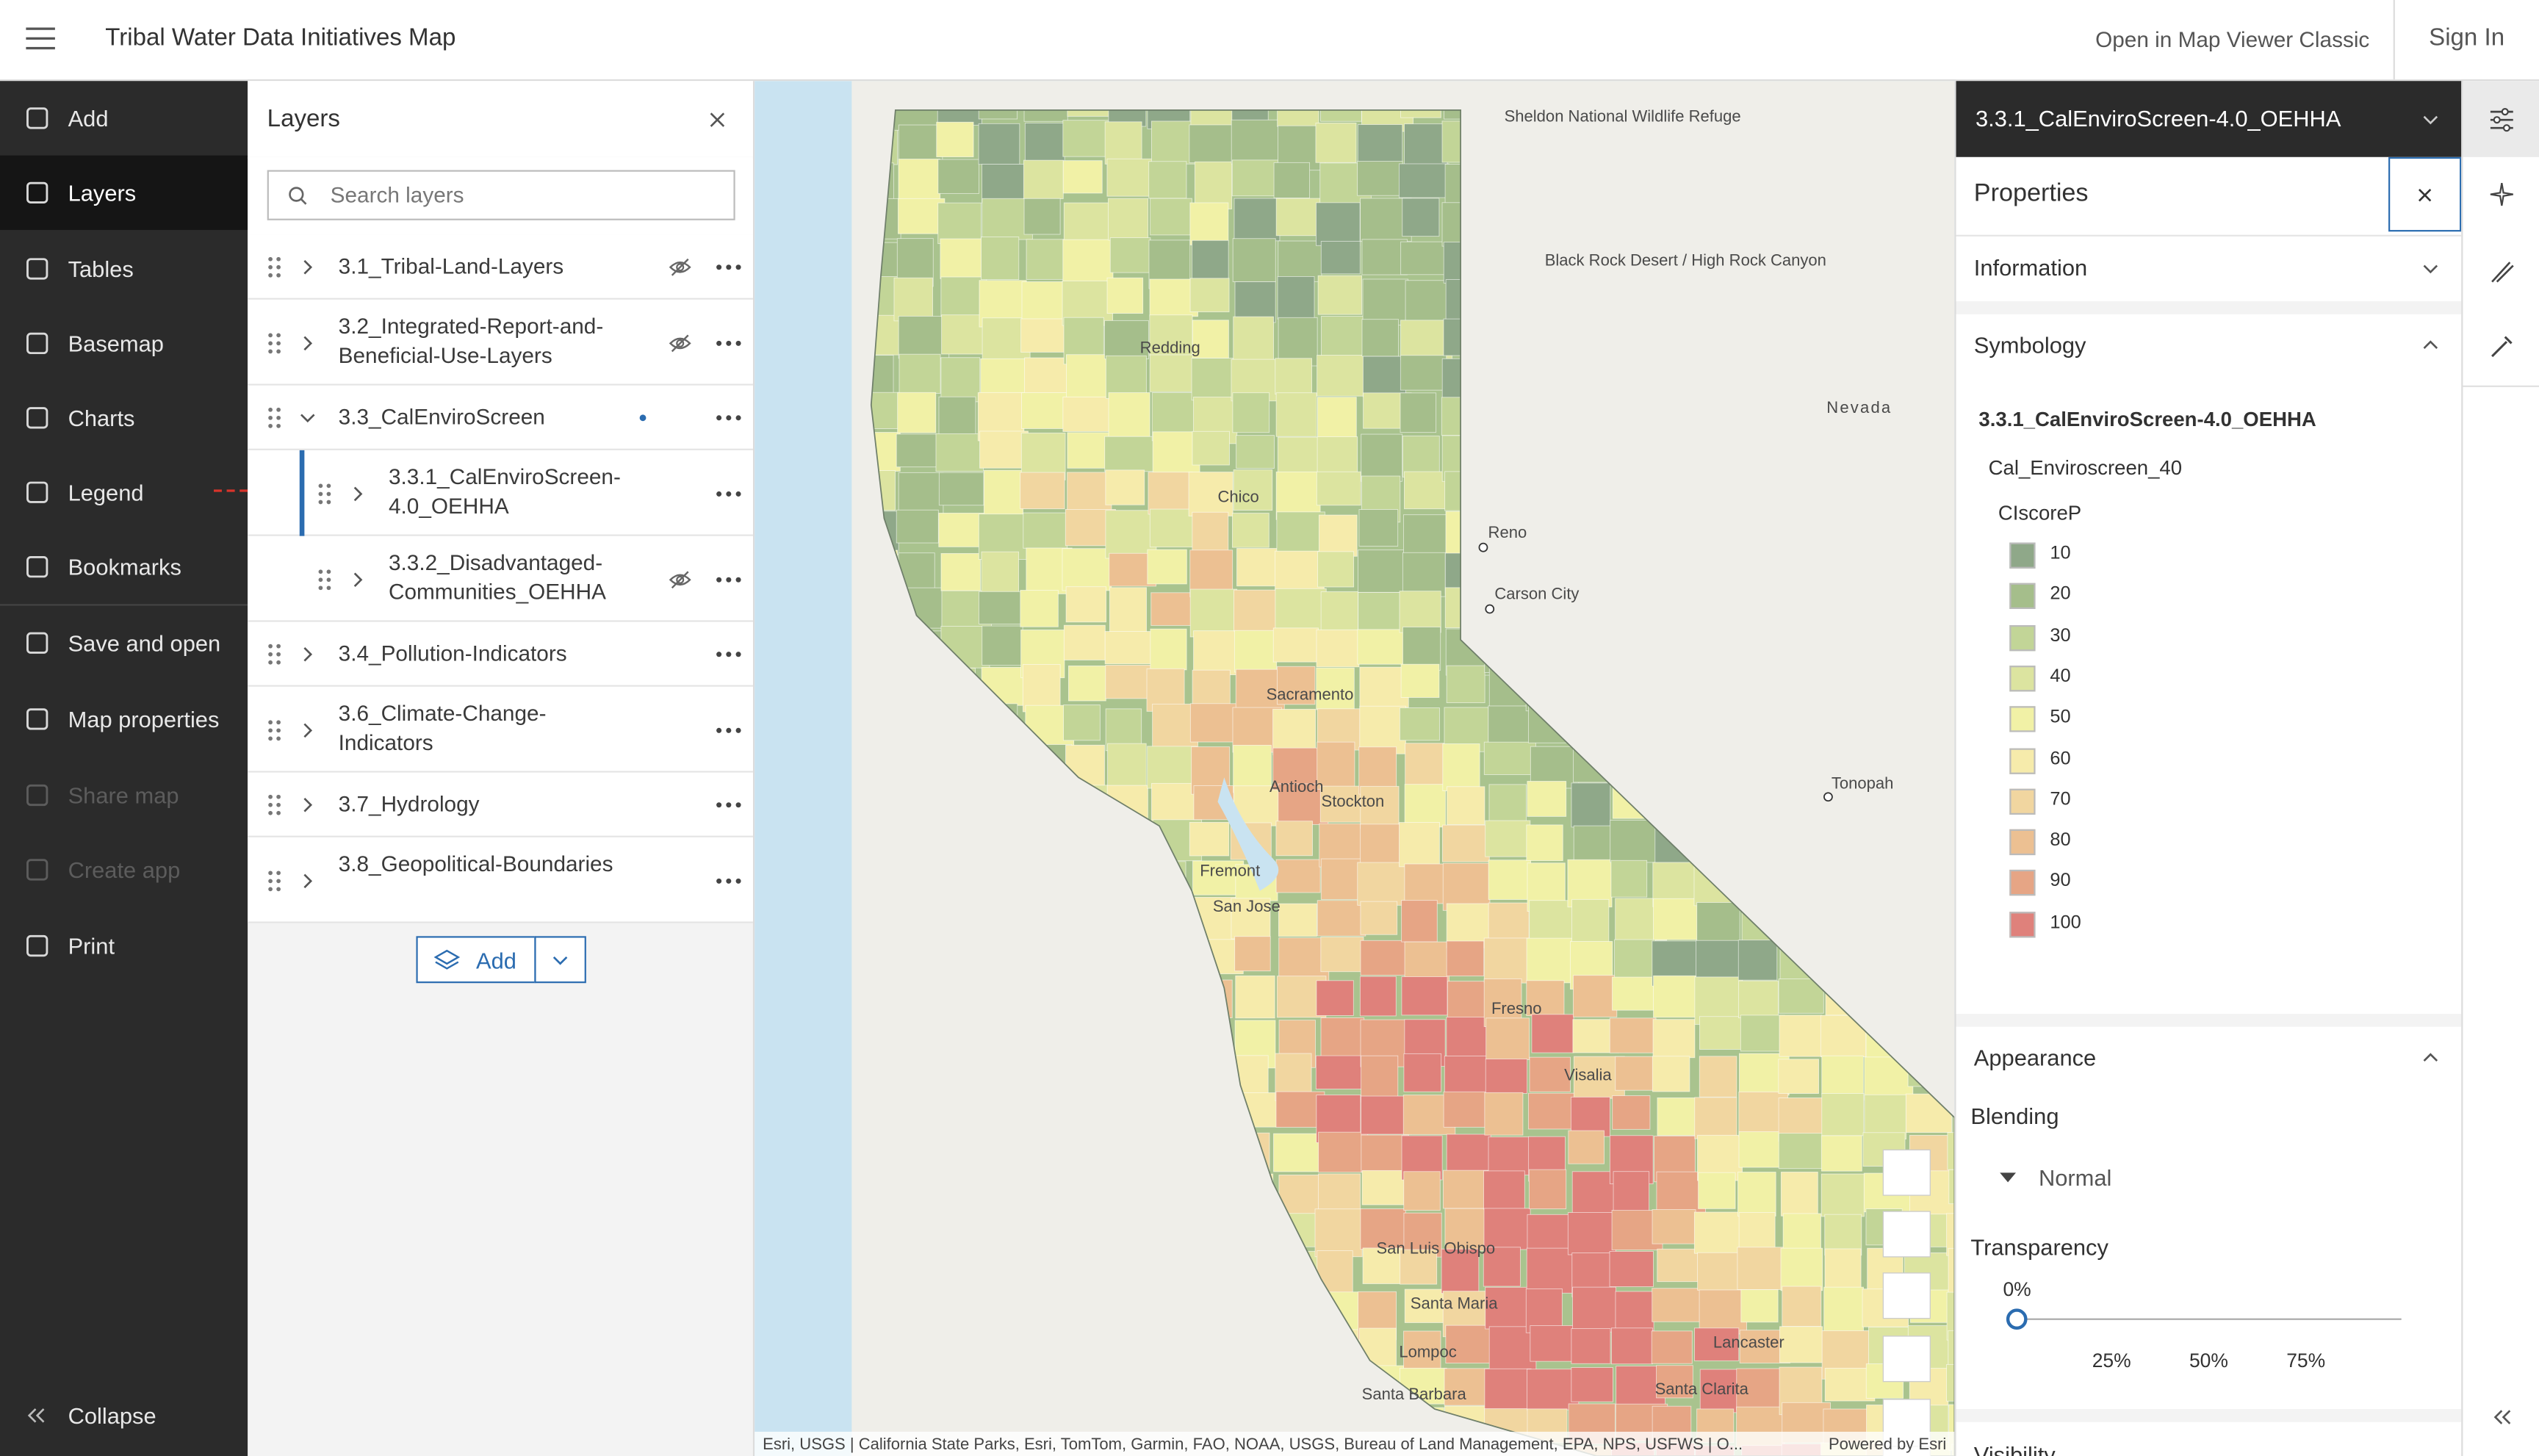  What do you see at coordinates (476, 960) in the screenshot?
I see `add-layer-button: Add` at bounding box center [476, 960].